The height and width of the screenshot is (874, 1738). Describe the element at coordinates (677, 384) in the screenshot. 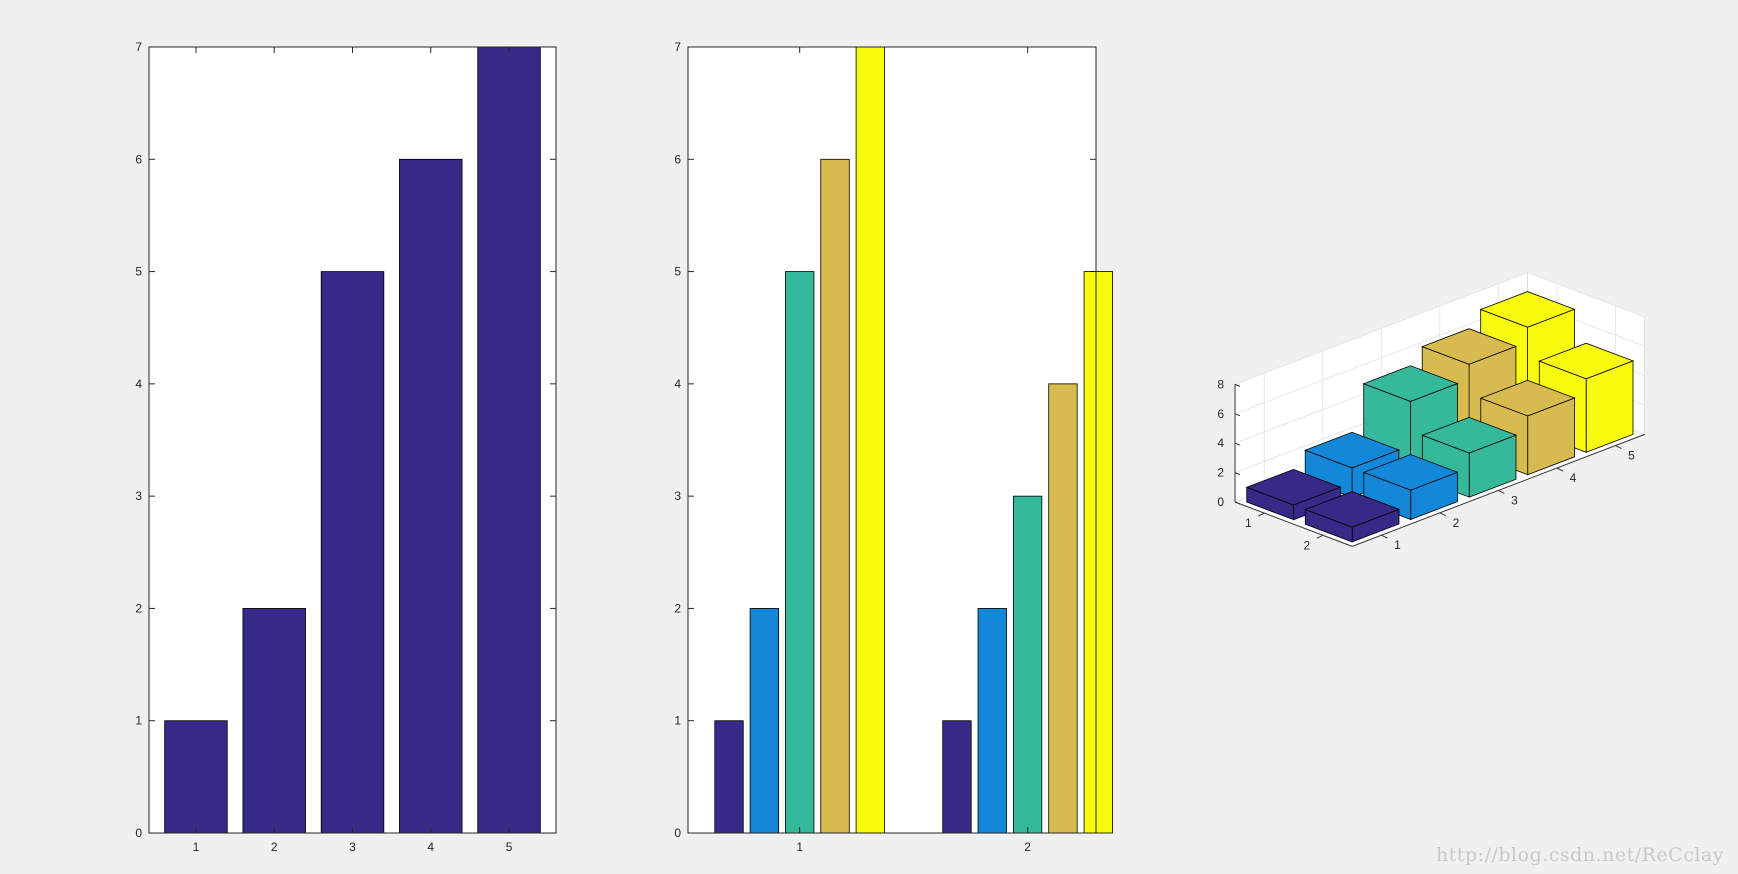

I see `chart2-ytick-label: 4` at that location.